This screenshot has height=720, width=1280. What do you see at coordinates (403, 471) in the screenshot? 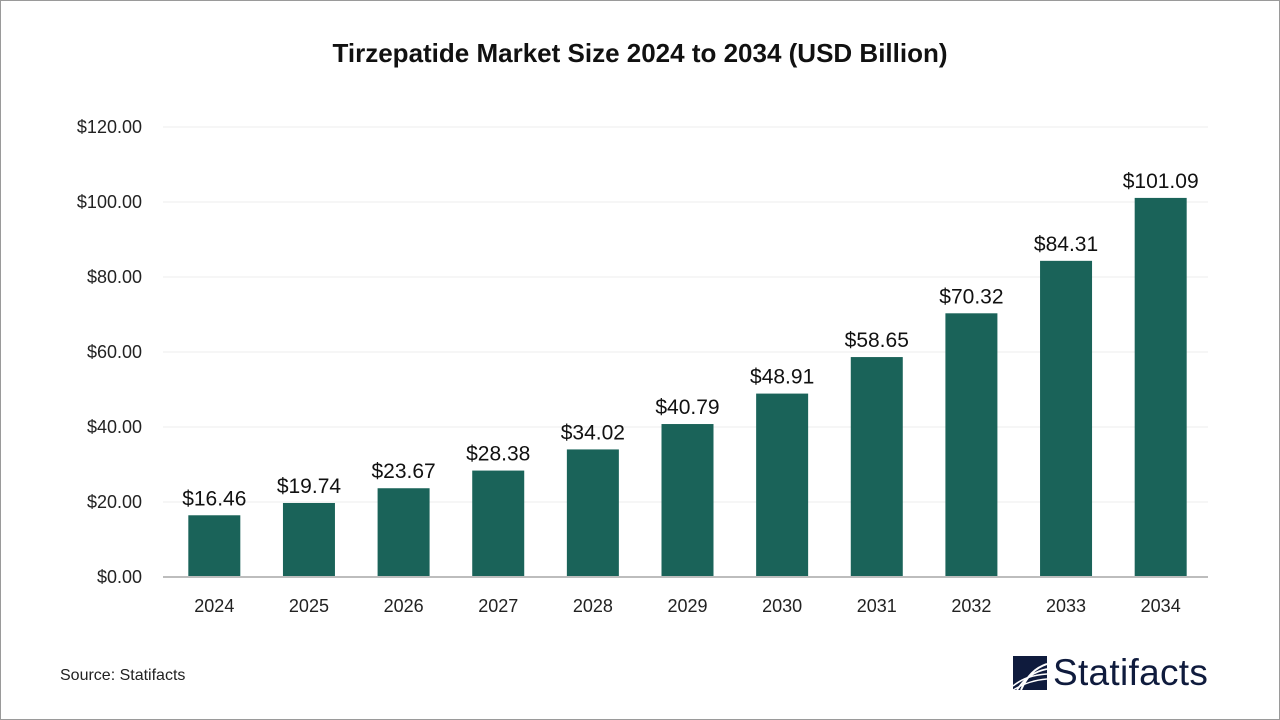
I see `data-label: $23.67` at bounding box center [403, 471].